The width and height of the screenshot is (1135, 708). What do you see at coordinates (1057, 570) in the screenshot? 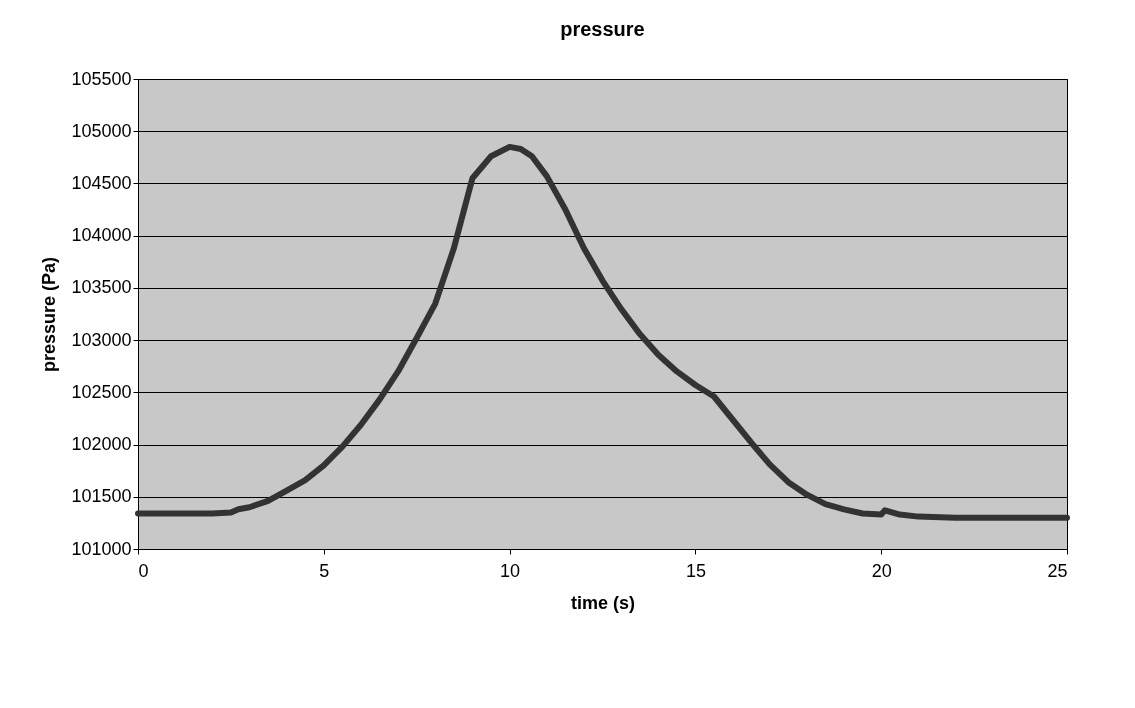
I see `x-tick-label: 25` at bounding box center [1057, 570].